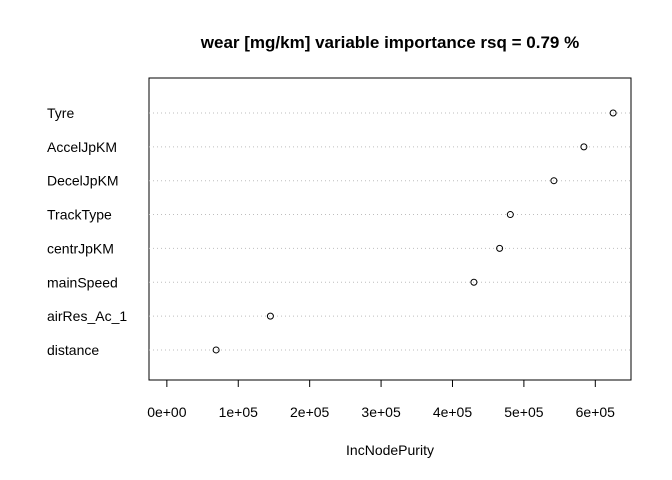 This screenshot has width=672, height=480. Describe the element at coordinates (239, 412) in the screenshot. I see `x-tick-label: 1e+05` at that location.